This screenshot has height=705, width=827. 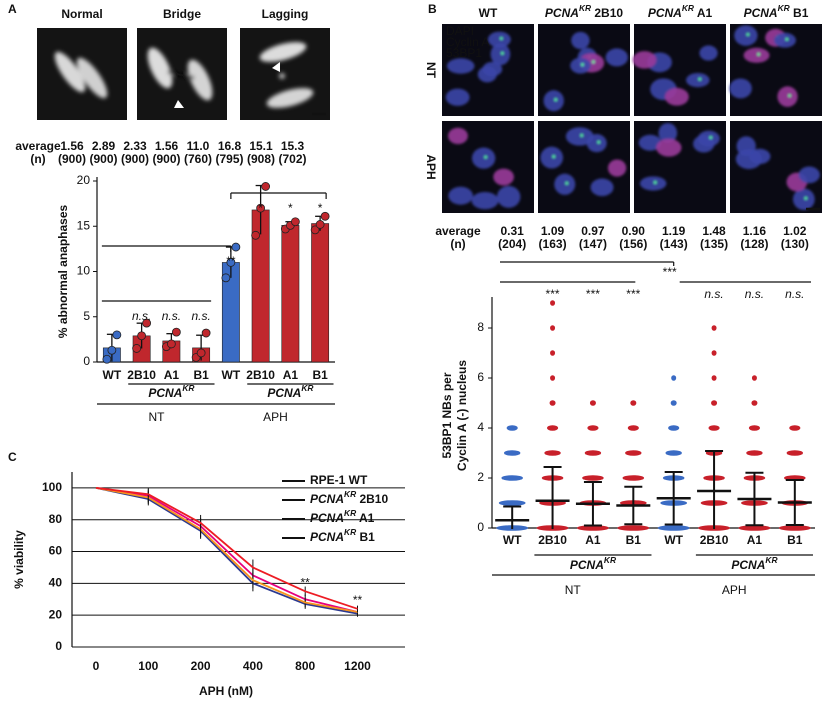 What do you see at coordinates (290, 294) in the screenshot?
I see `bar` at bounding box center [290, 294].